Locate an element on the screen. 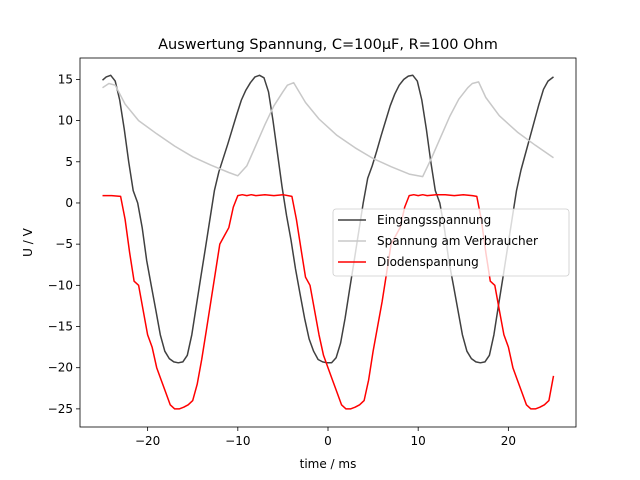 The height and width of the screenshot is (480, 640). y-tick-label: −10 is located at coordinates (60, 285).